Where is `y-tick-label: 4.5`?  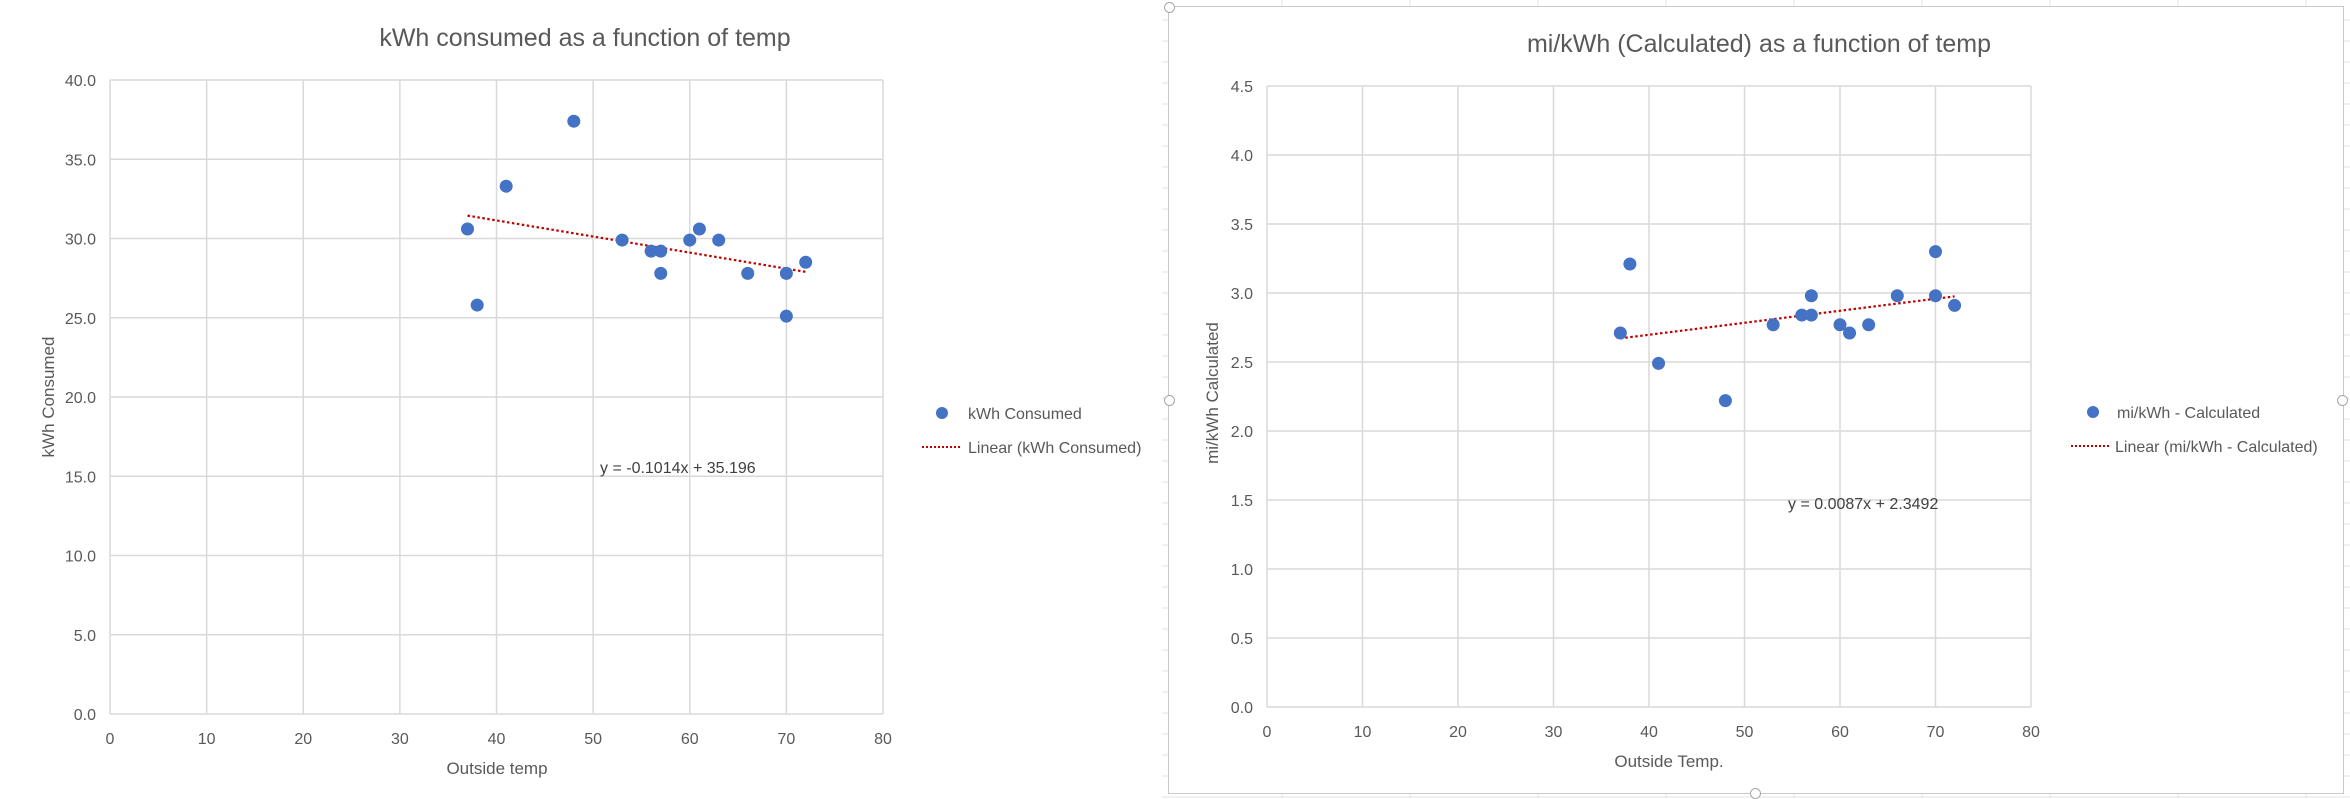 y-tick-label: 4.5 is located at coordinates (1242, 87).